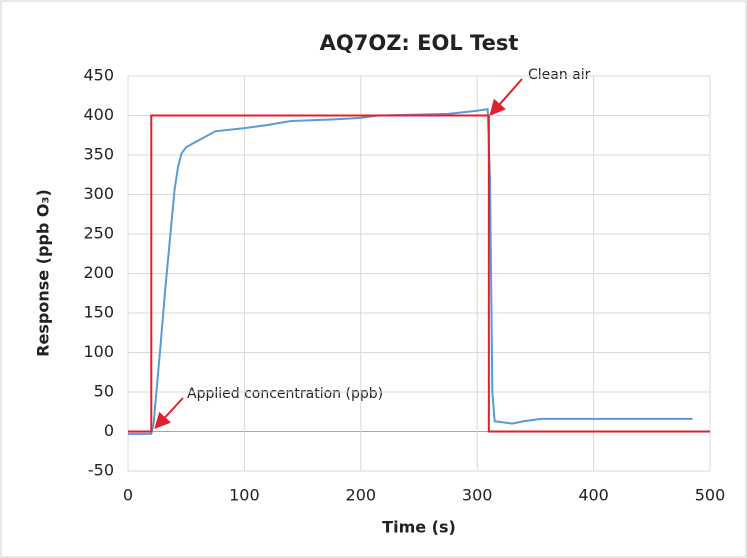 The height and width of the screenshot is (558, 747). Describe the element at coordinates (104, 391) in the screenshot. I see `y-tick-label: 50` at that location.